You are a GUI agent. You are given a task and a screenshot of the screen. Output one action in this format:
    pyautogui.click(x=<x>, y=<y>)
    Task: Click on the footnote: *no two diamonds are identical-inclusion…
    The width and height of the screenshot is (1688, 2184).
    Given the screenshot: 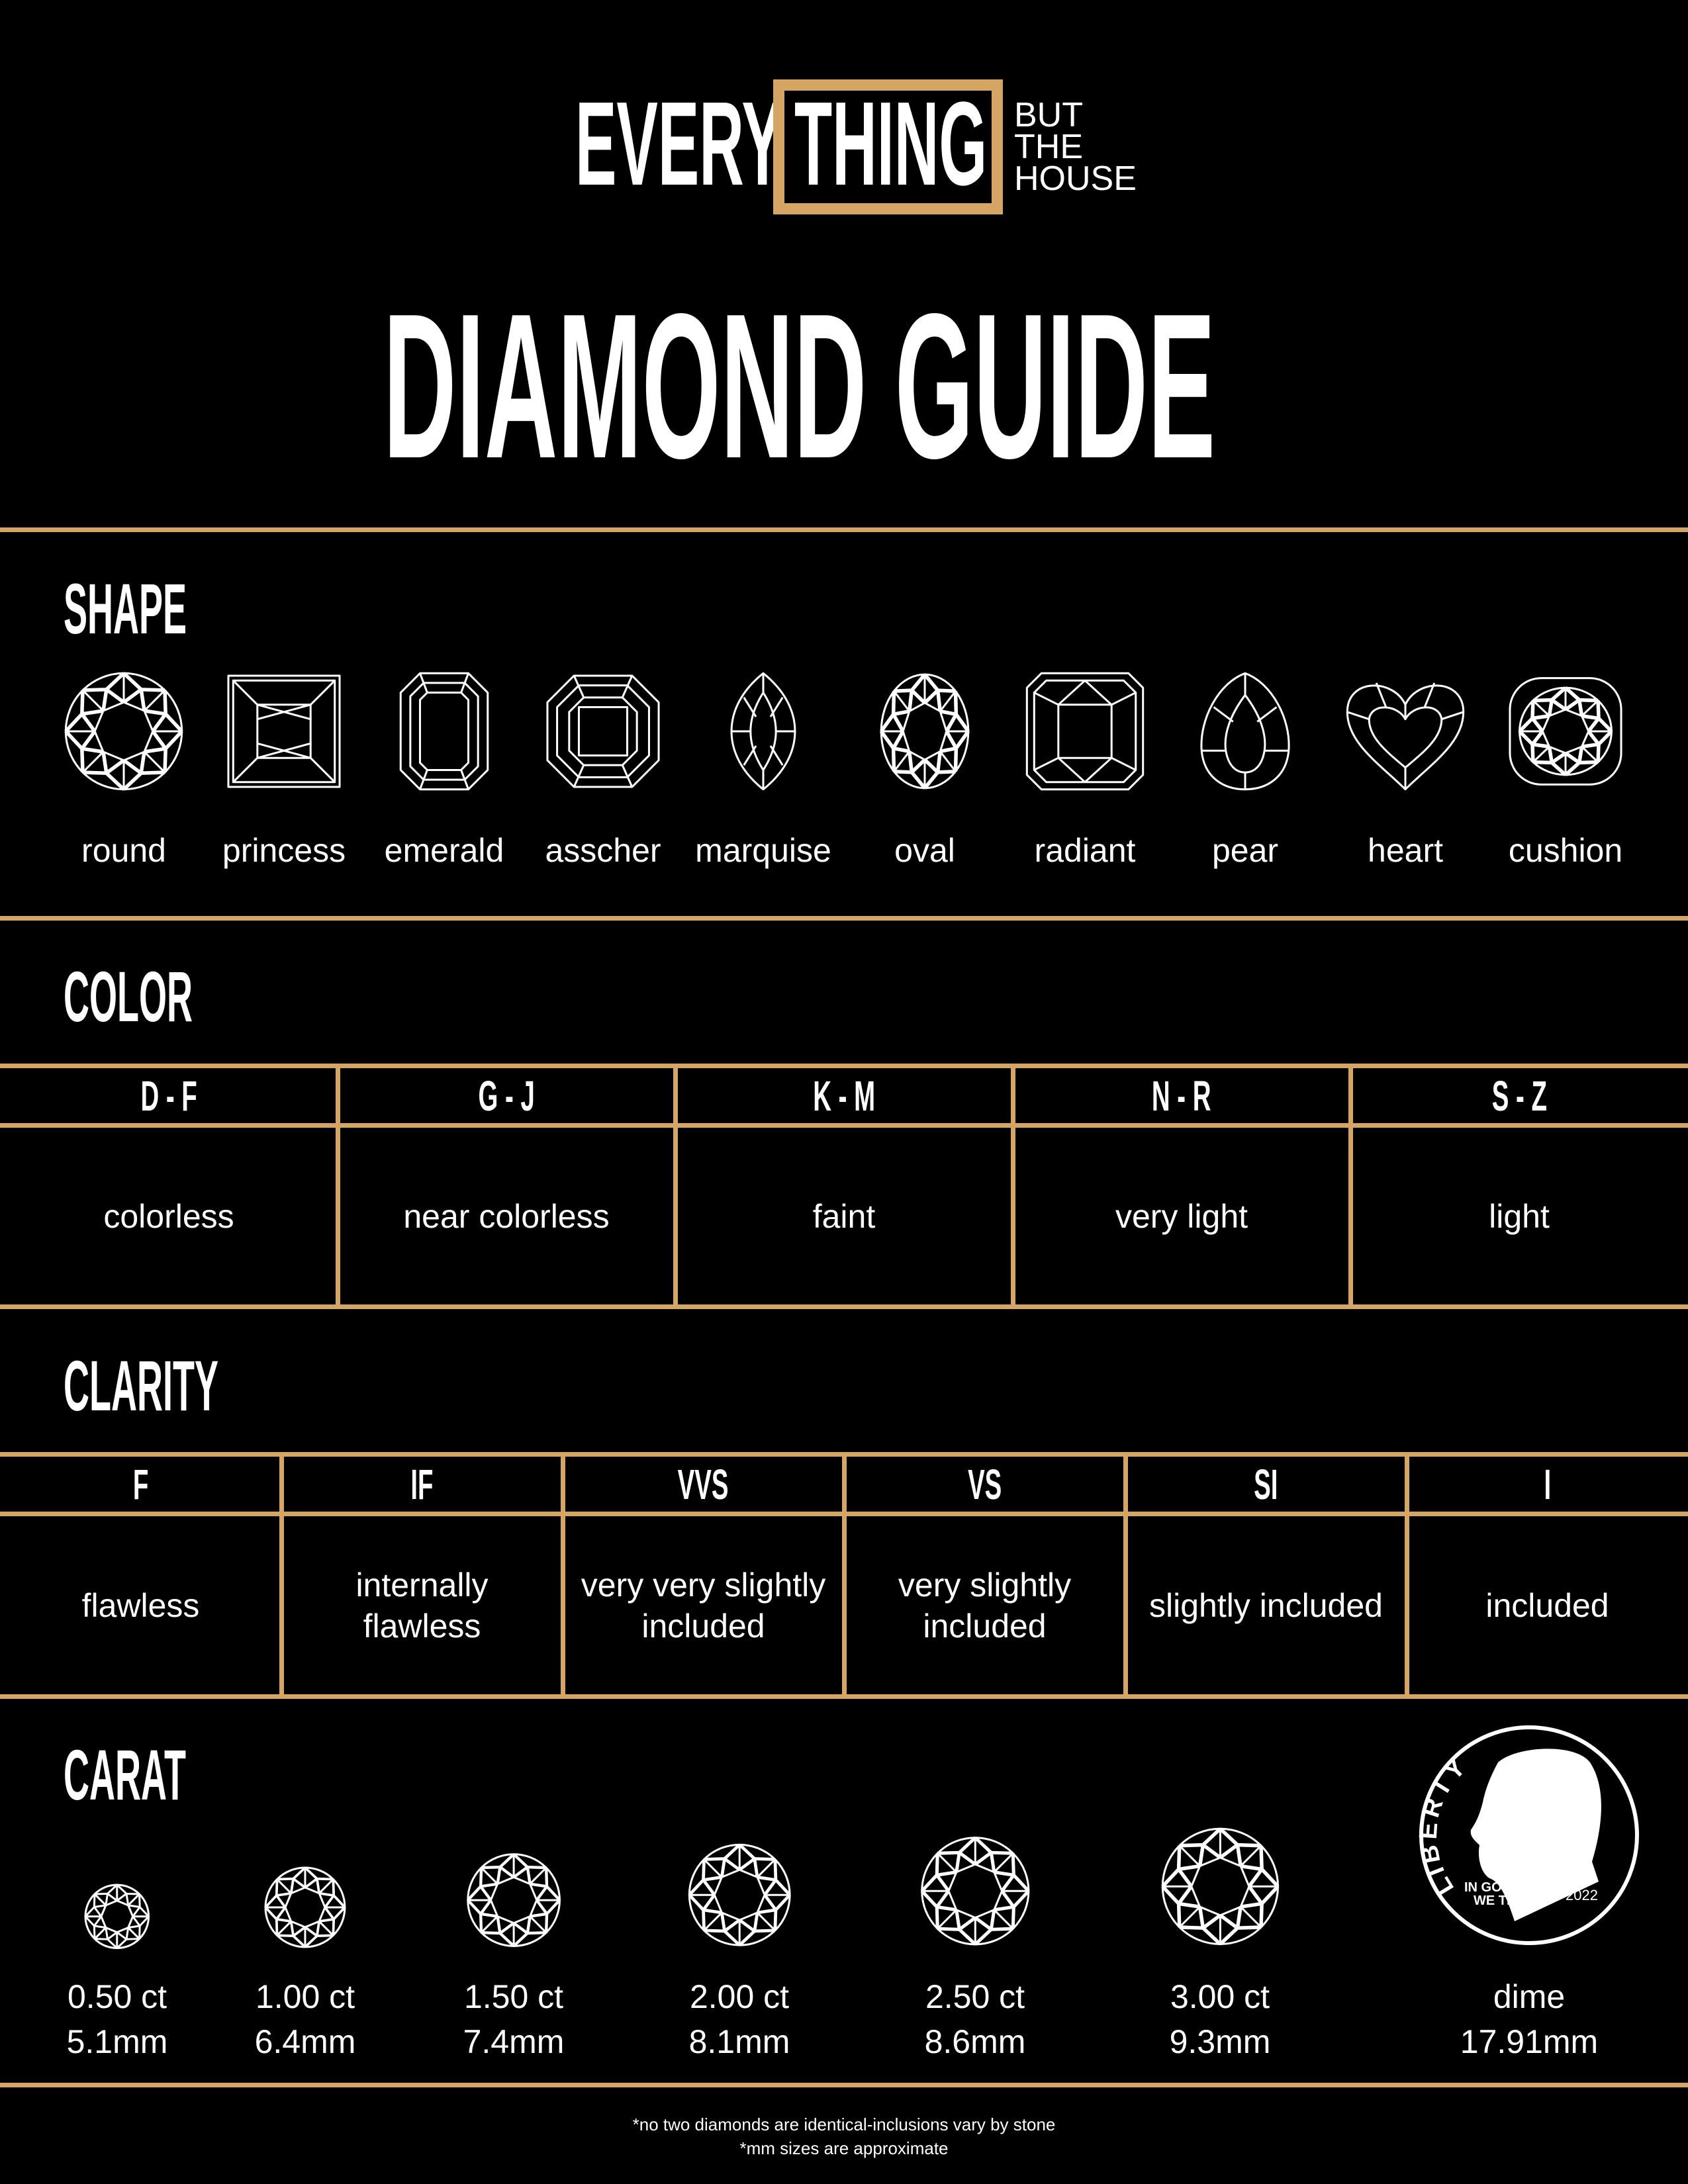 What is the action you would take?
    pyautogui.click(x=844, y=2124)
    